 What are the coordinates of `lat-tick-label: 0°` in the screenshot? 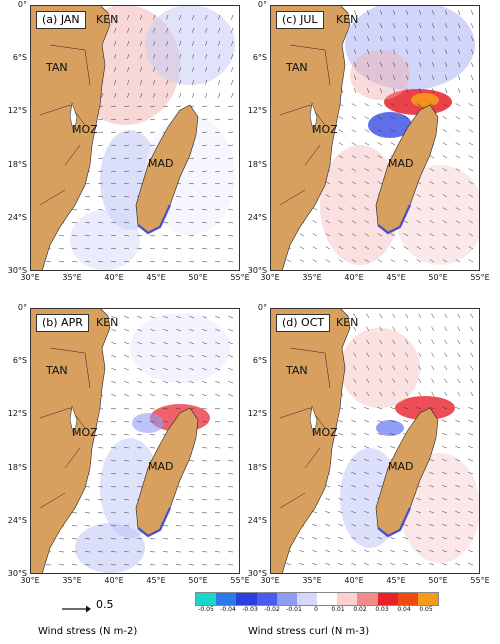 It's located at (22, 4).